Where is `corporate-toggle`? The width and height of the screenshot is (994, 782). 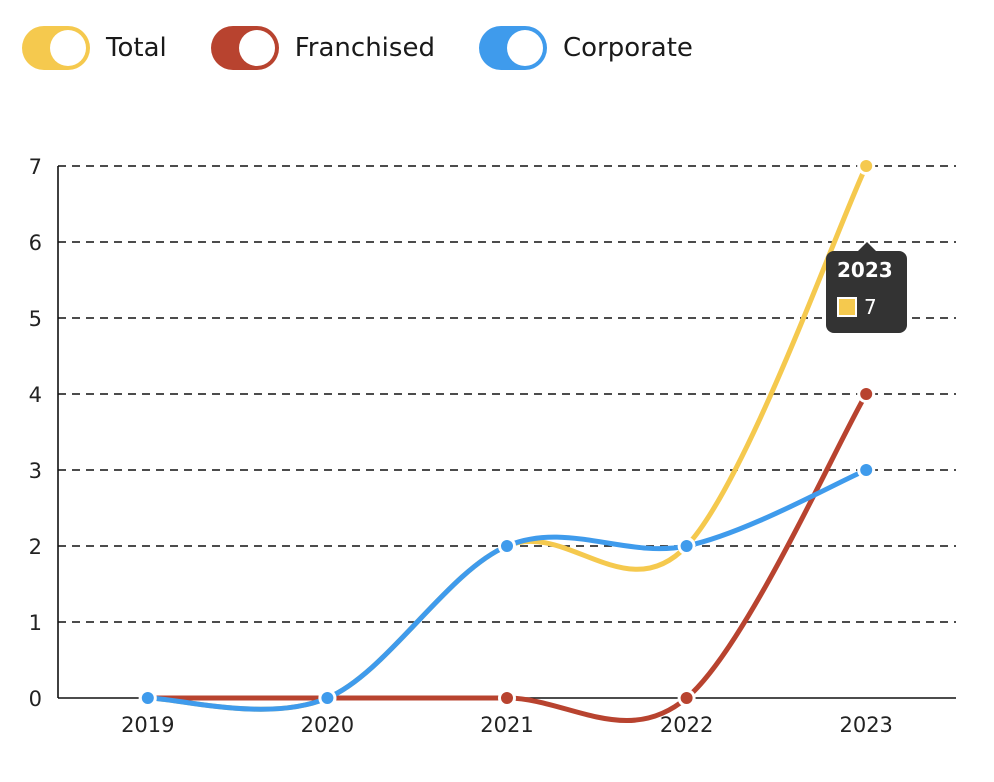 corporate-toggle is located at coordinates (512, 48).